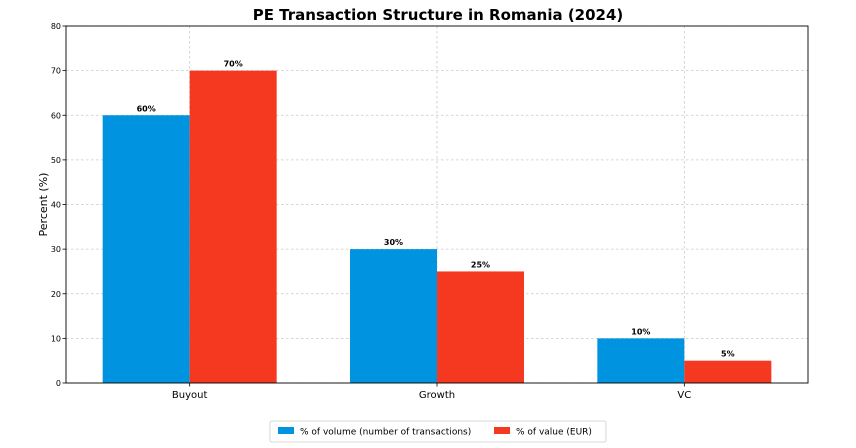  I want to click on x-tick-label: Growth, so click(437, 395).